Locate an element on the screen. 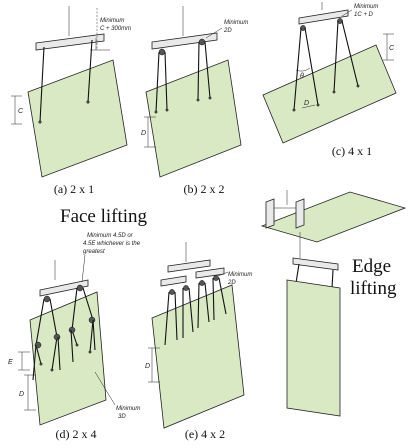 Image resolution: width=416 pixels, height=448 pixels. min-note-line2: 1C + D is located at coordinates (364, 15).